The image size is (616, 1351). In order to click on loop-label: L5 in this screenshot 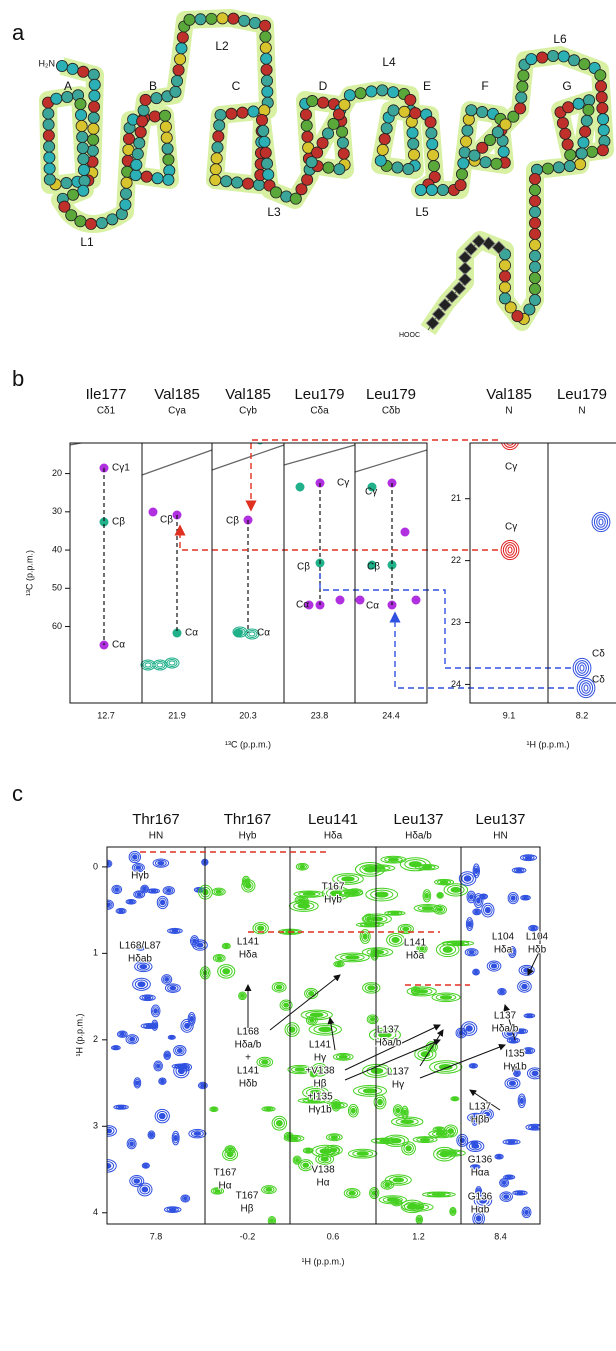, I will do `click(422, 212)`.